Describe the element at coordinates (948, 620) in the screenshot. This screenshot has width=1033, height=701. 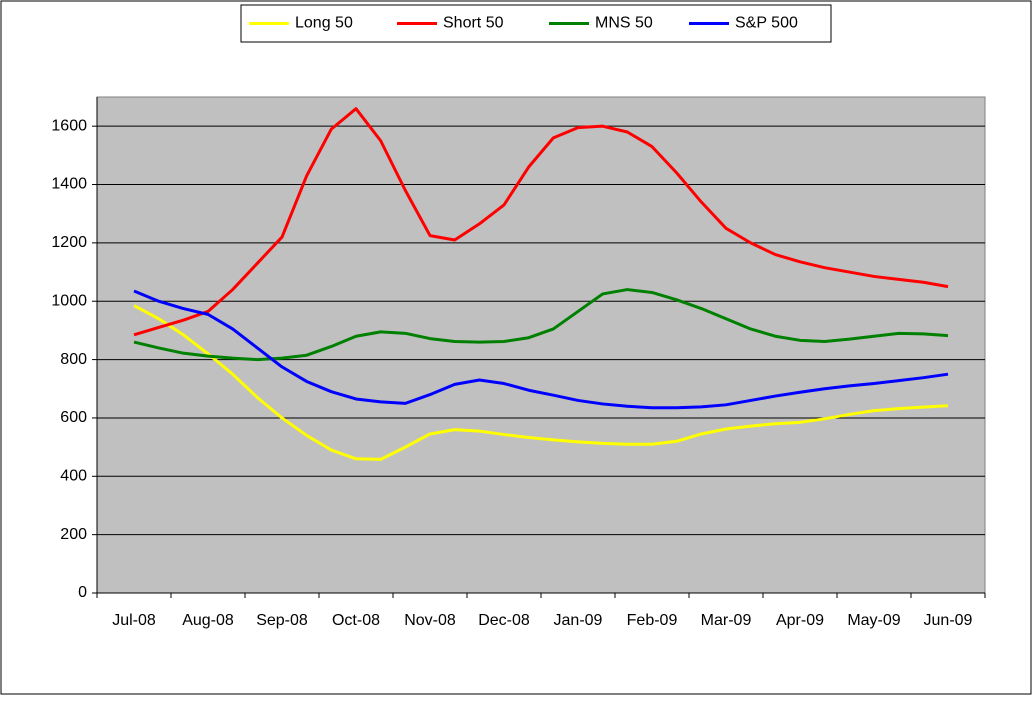
I see `x-tick-label: Jun-09` at that location.